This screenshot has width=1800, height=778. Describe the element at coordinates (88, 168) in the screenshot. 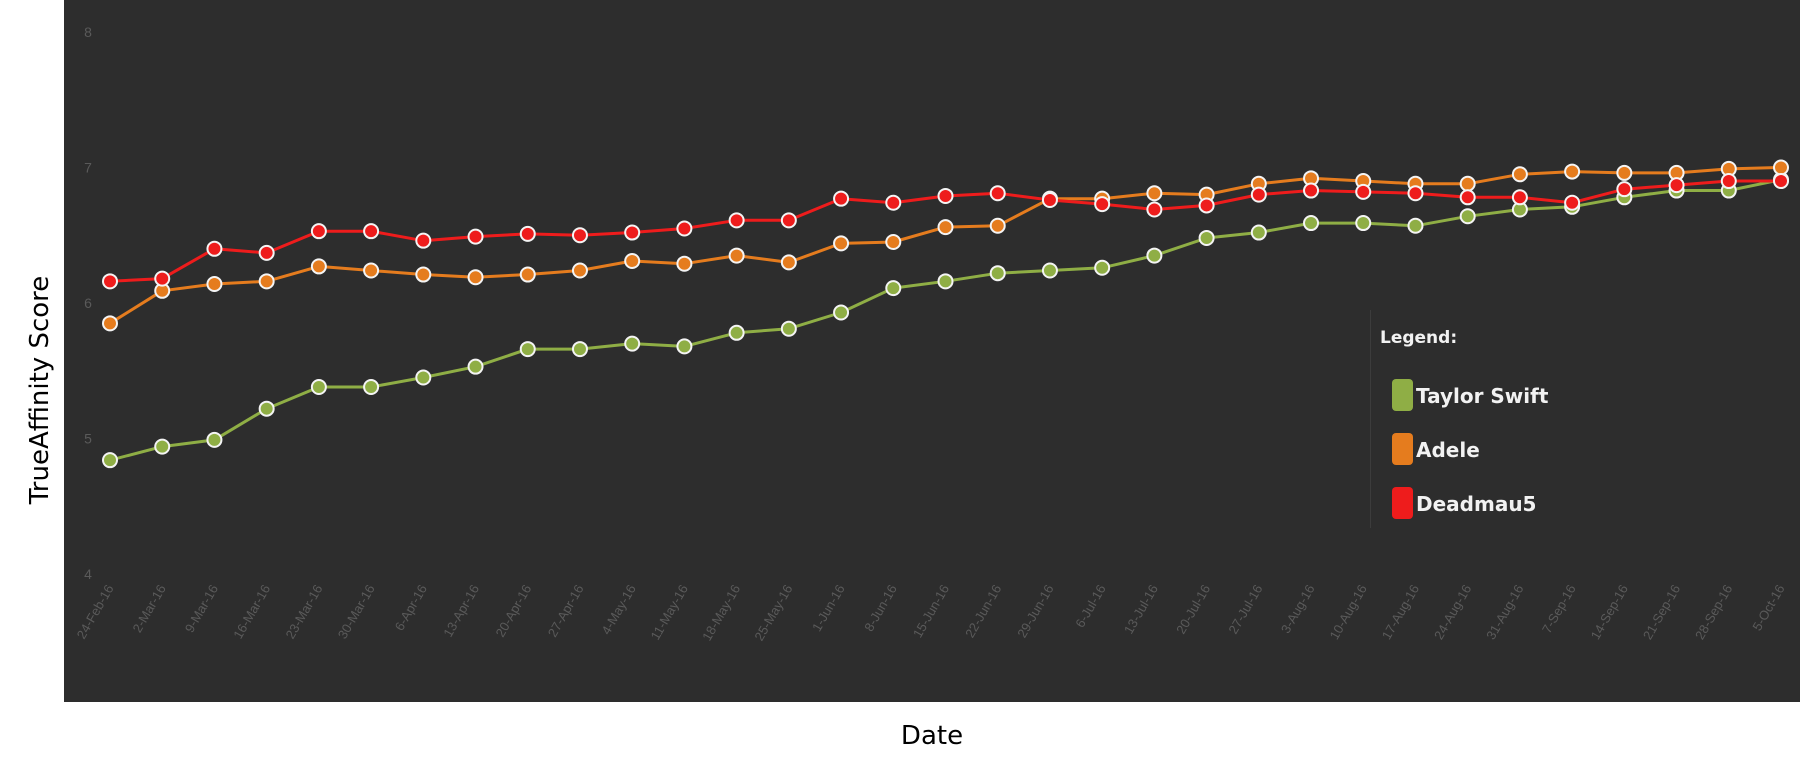

I see `y-tick-label: 7` at that location.